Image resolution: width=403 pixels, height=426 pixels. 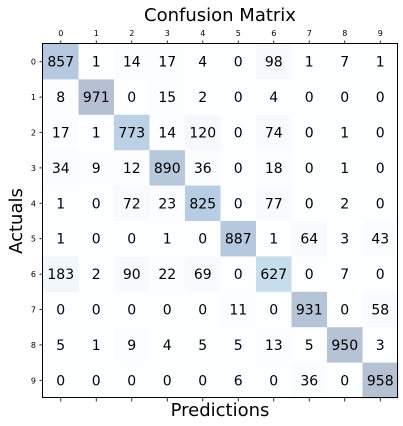 I want to click on x-tick-label: 3, so click(x=167, y=33).